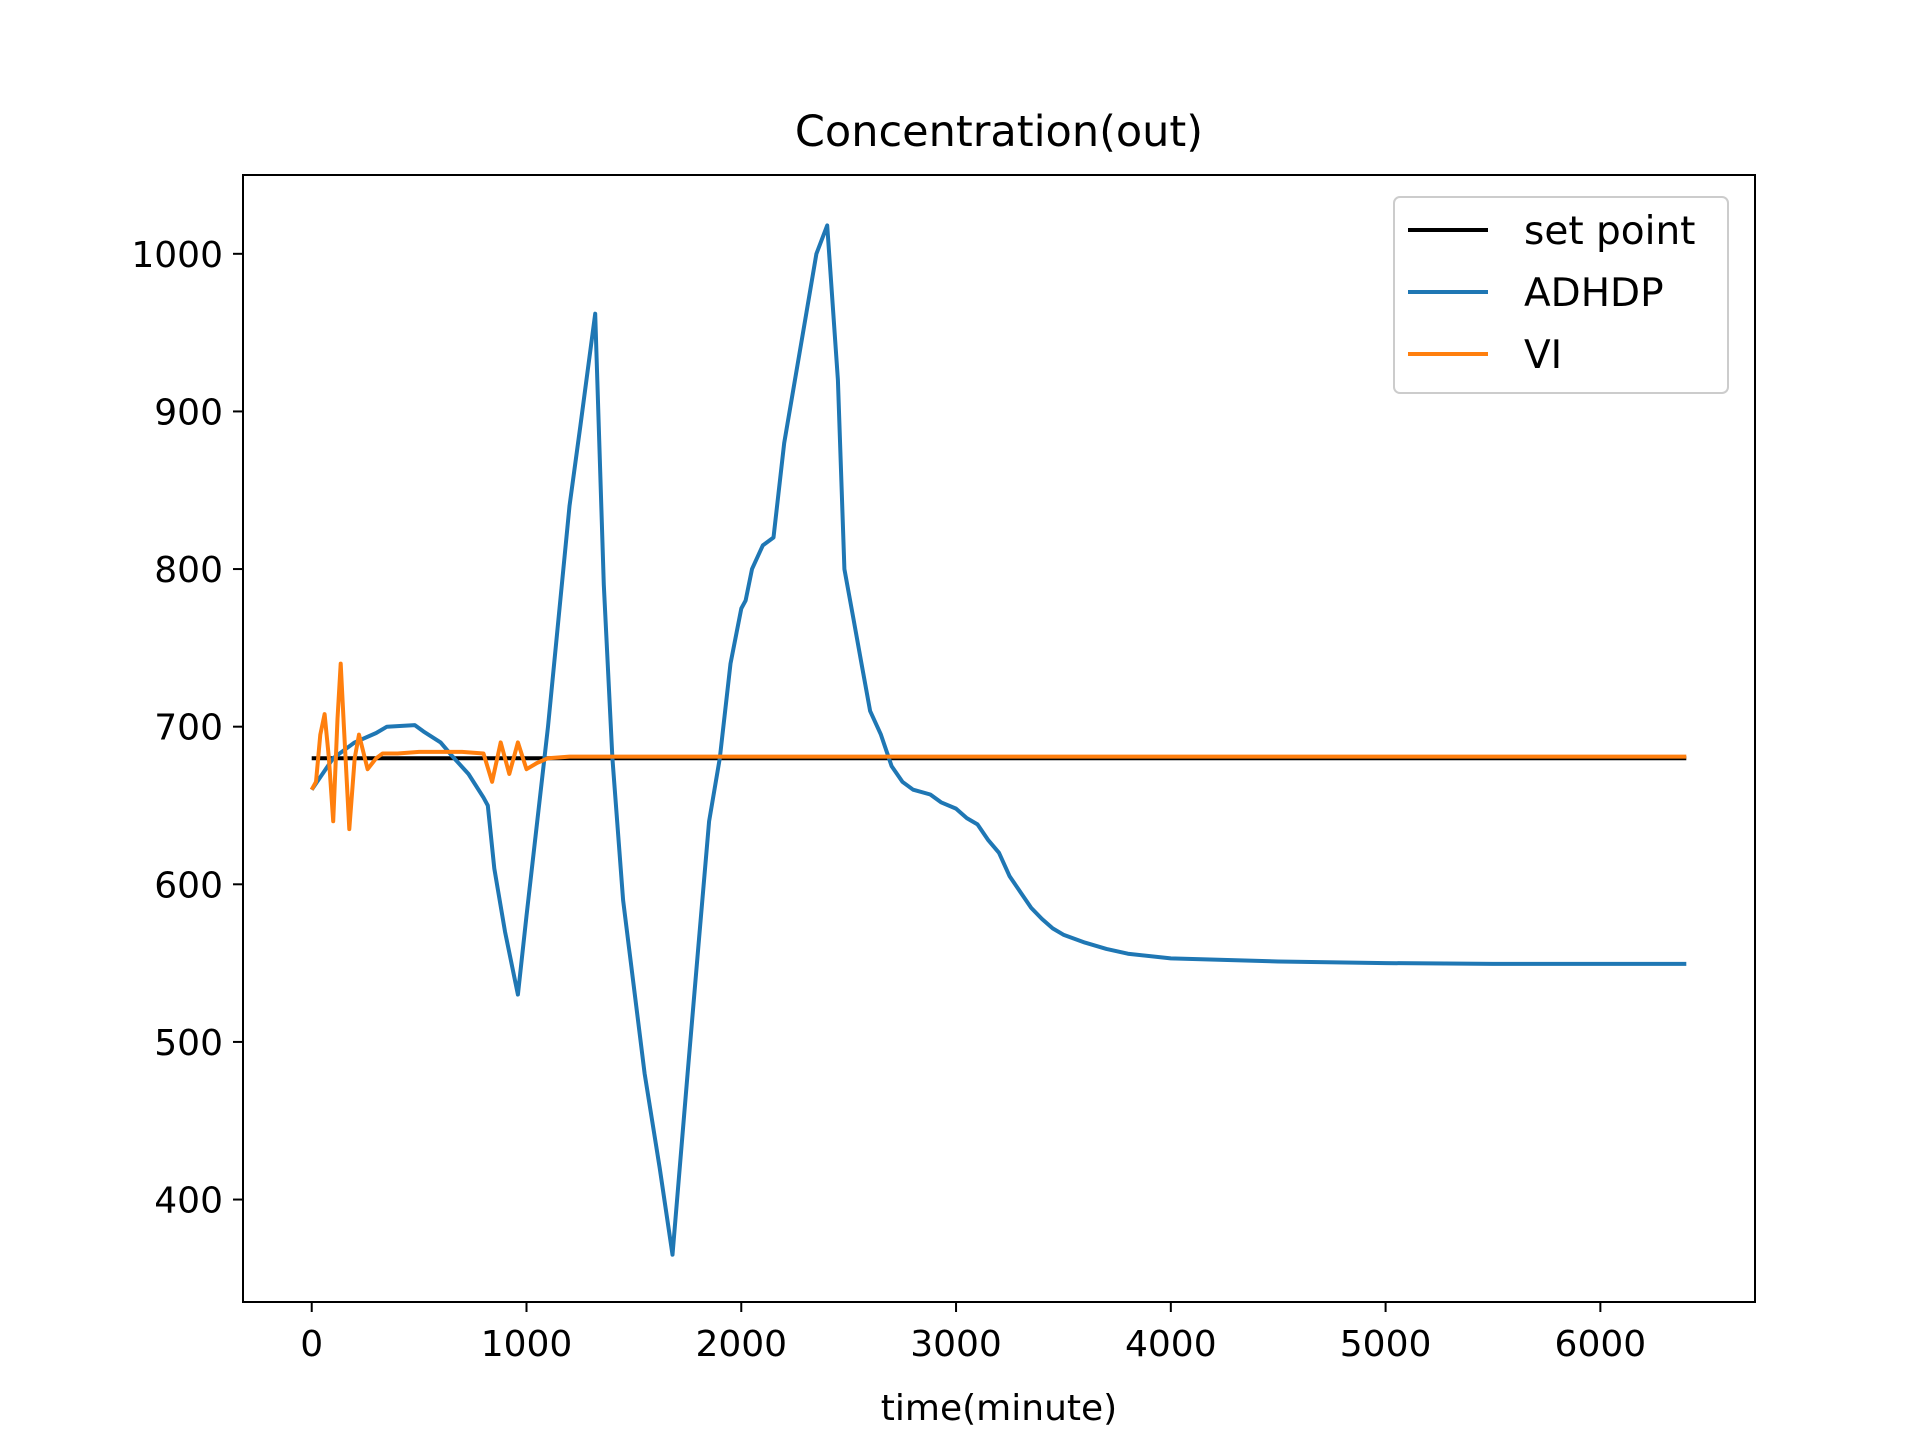  I want to click on y-axis: 400 500 600 700 800 900 1000, so click(187, 728).